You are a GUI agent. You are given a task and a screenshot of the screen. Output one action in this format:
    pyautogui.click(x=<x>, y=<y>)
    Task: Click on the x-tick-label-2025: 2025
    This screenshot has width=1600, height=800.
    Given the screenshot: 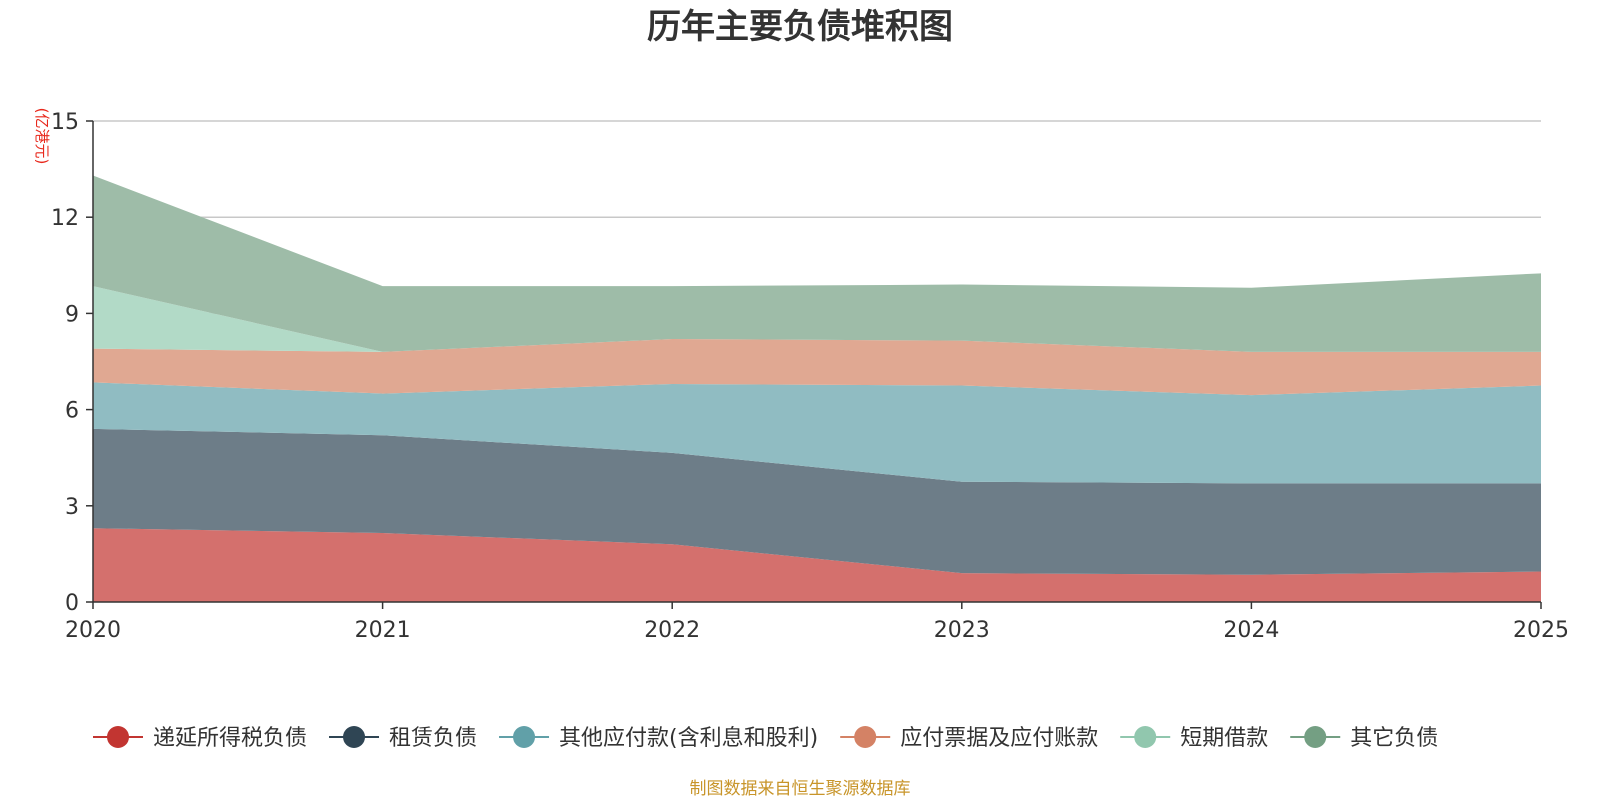 What is the action you would take?
    pyautogui.click(x=1541, y=630)
    